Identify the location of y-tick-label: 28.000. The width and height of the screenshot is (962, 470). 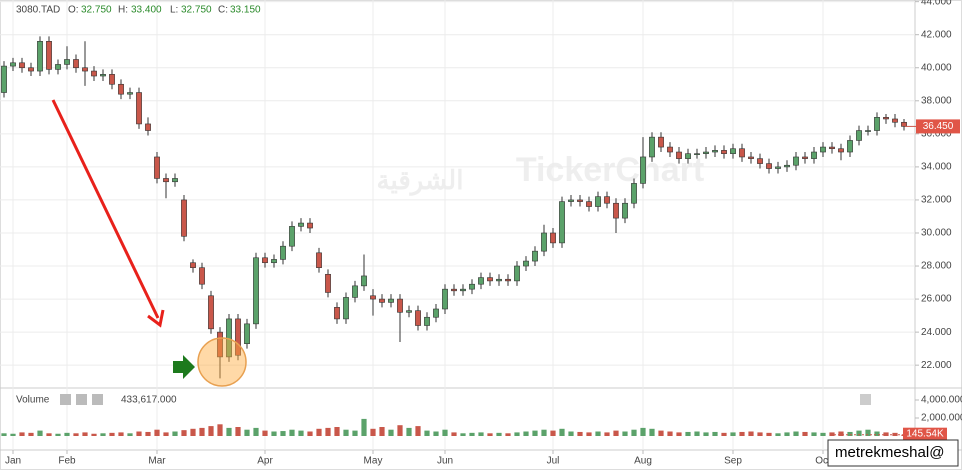
(936, 266).